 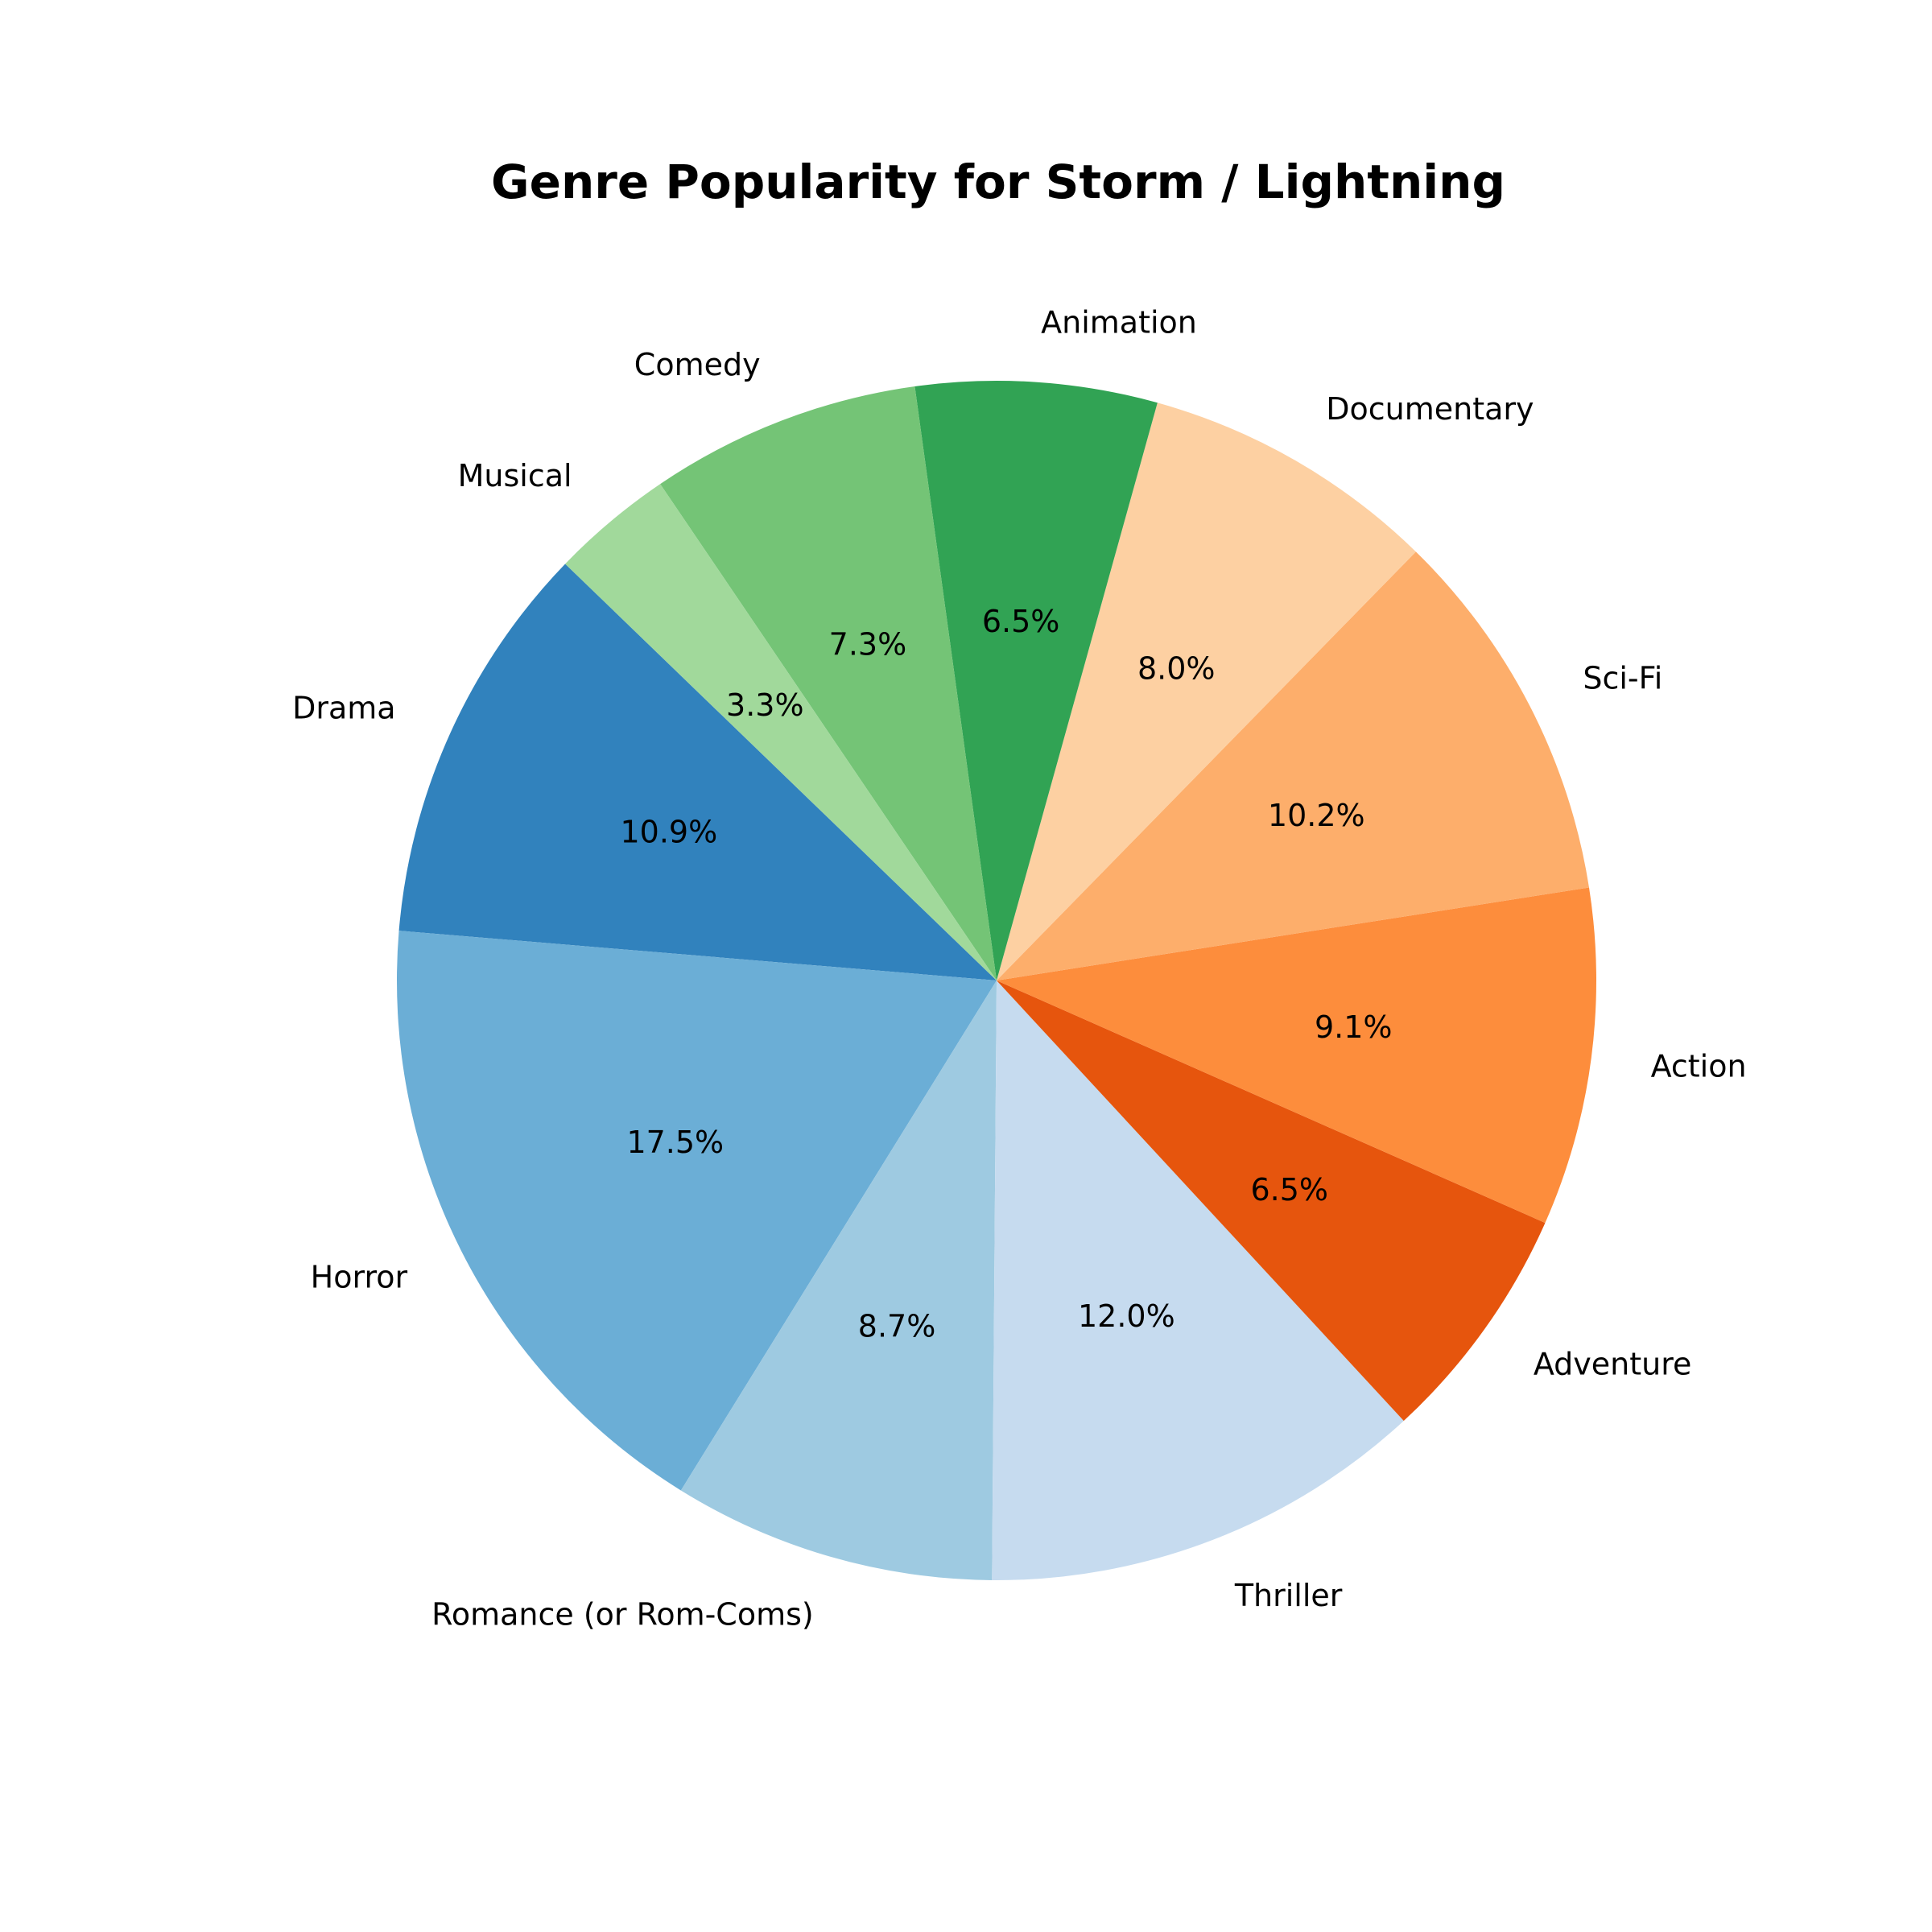 I want to click on slice-label-animation: Animation, so click(x=1119, y=322).